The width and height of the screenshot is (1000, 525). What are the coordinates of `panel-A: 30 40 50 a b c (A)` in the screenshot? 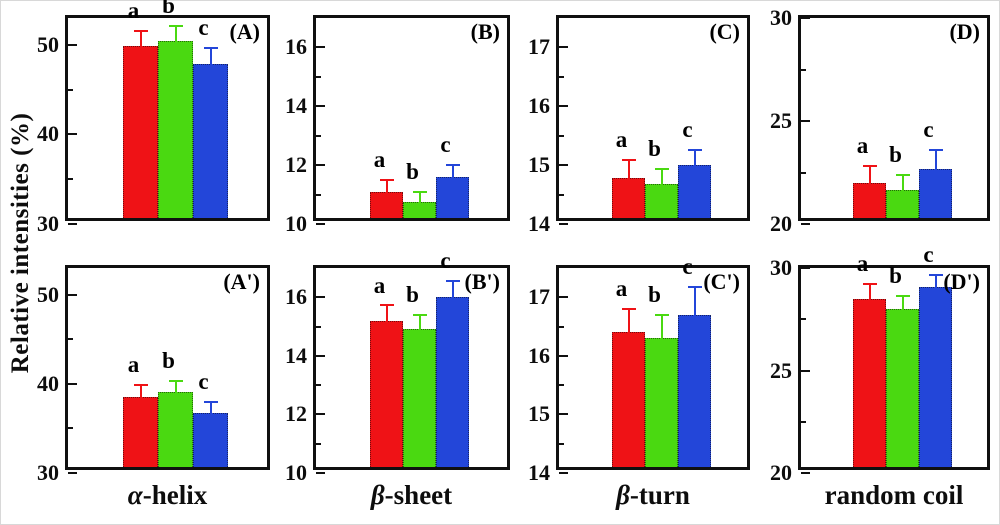 It's located at (153, 118).